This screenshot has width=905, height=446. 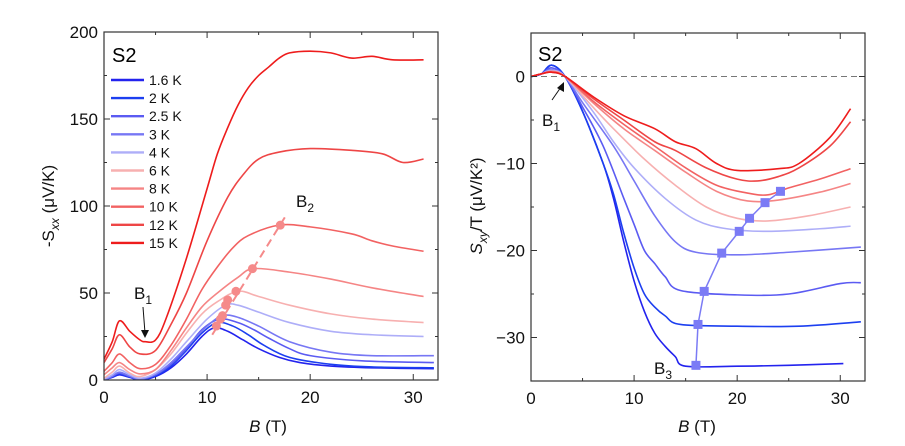 I want to click on b1-annotation-right: B1, so click(x=551, y=122).